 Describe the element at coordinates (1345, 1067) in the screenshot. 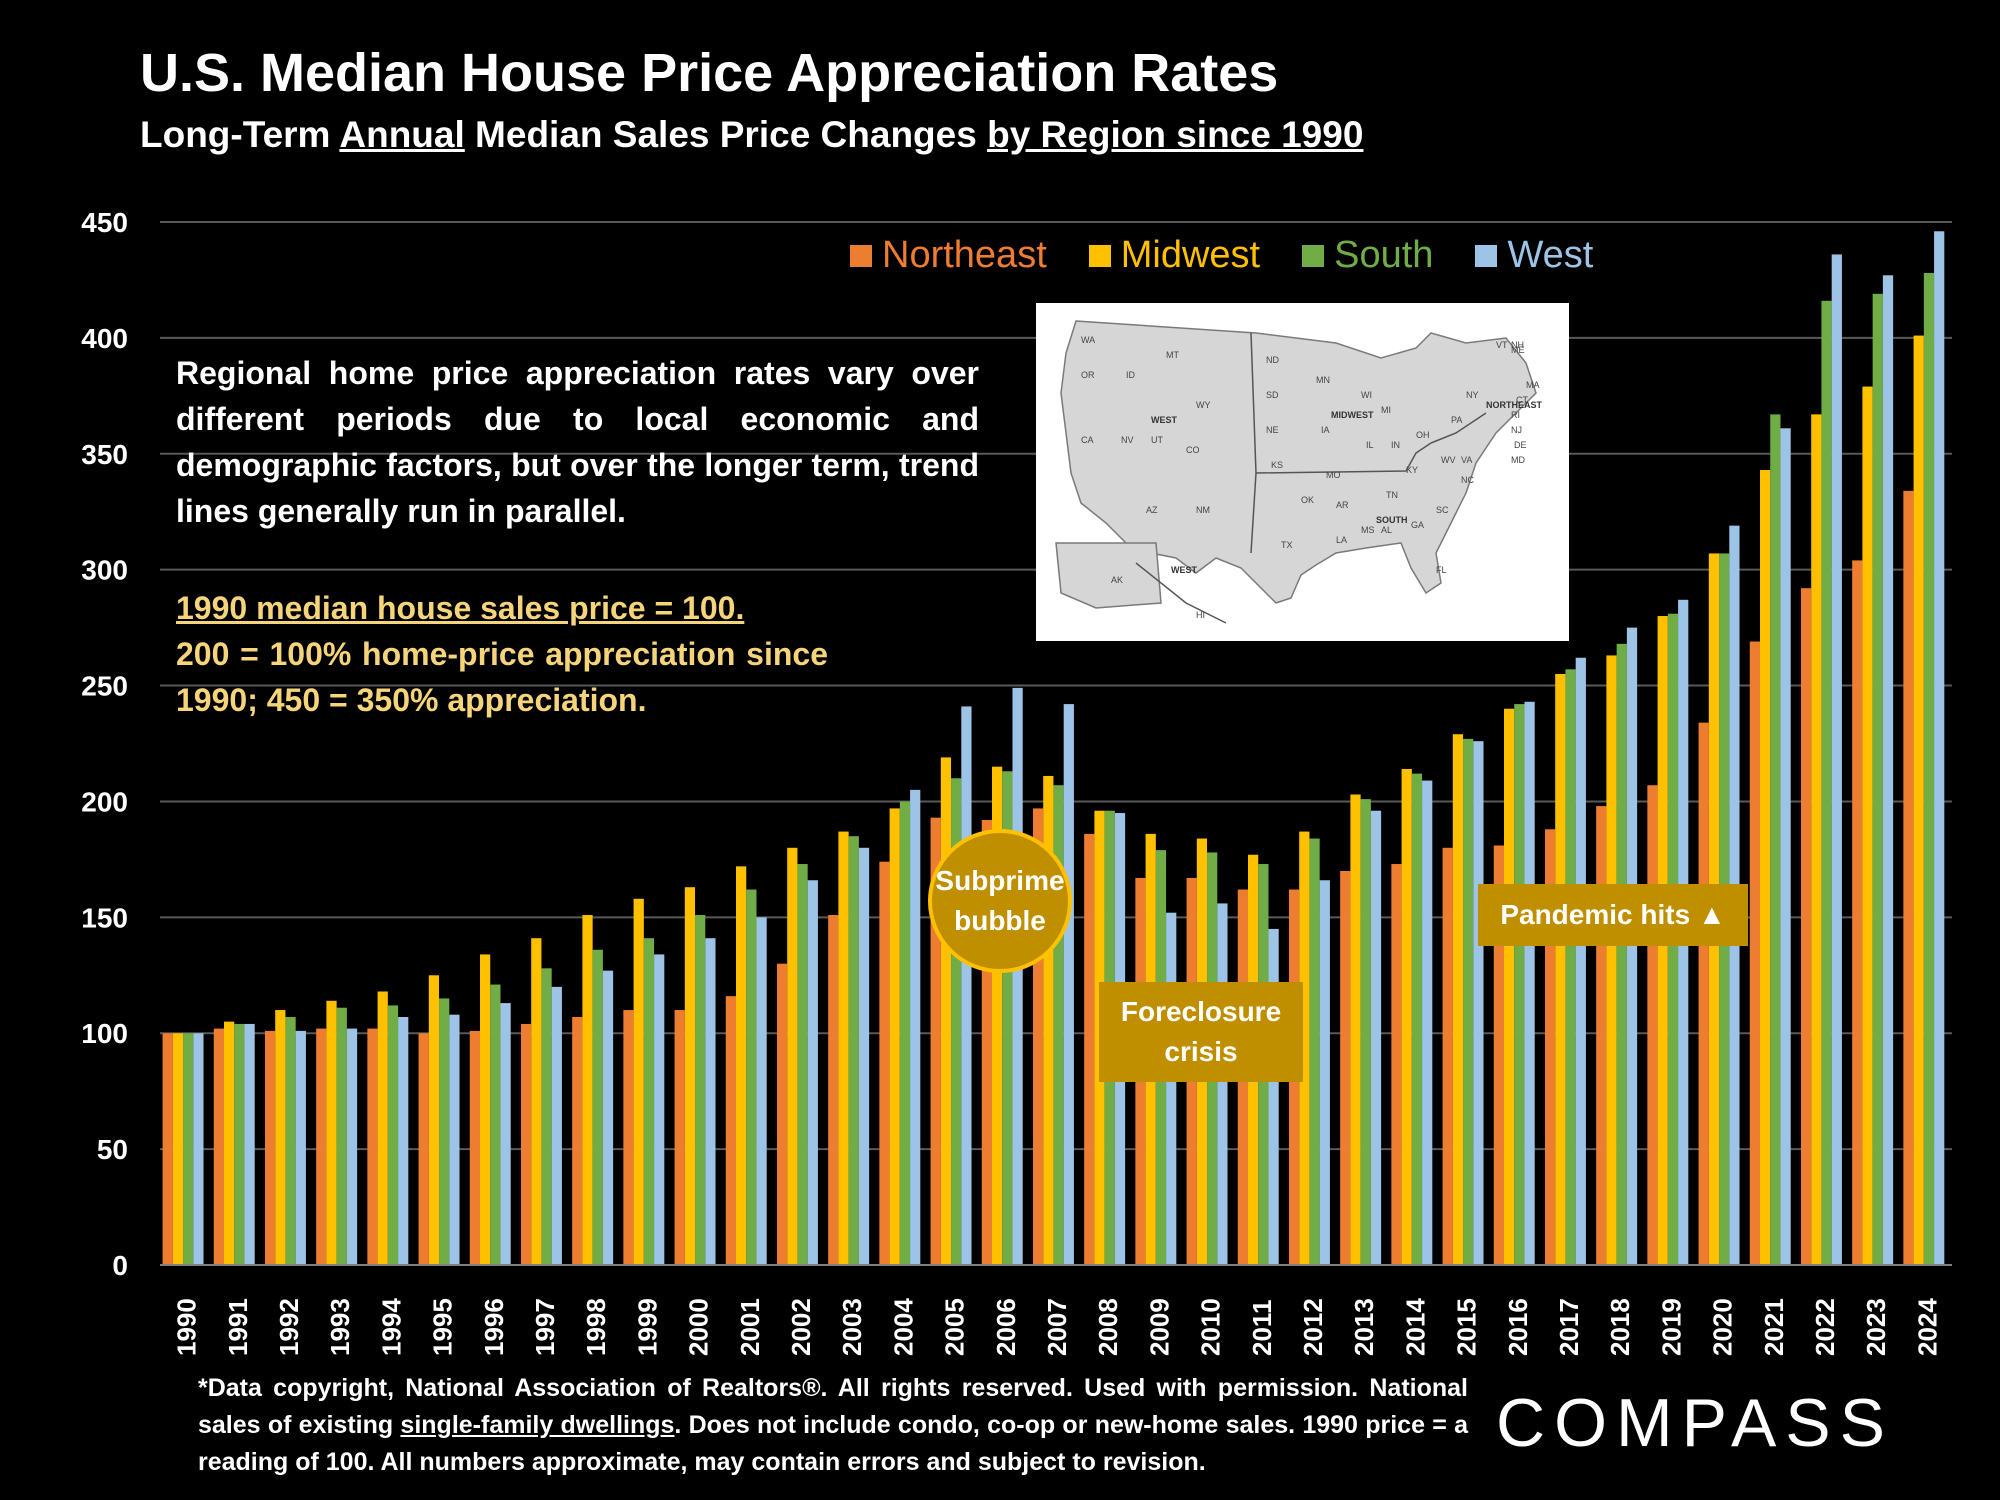

I see `bar-northeast-2013` at that location.